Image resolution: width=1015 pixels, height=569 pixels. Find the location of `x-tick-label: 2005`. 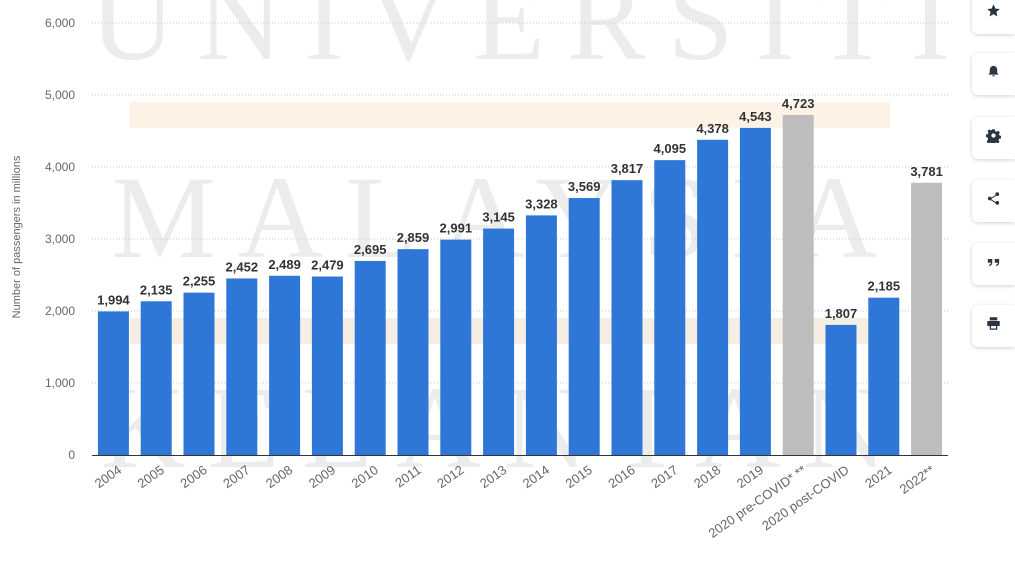

x-tick-label: 2005 is located at coordinates (151, 476).